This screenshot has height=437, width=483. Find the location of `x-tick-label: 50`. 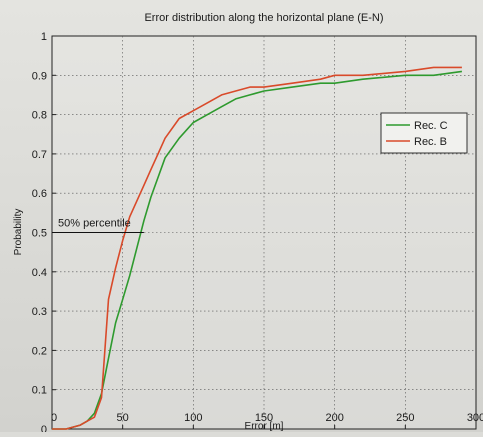

x-tick-label: 50 is located at coordinates (123, 418).